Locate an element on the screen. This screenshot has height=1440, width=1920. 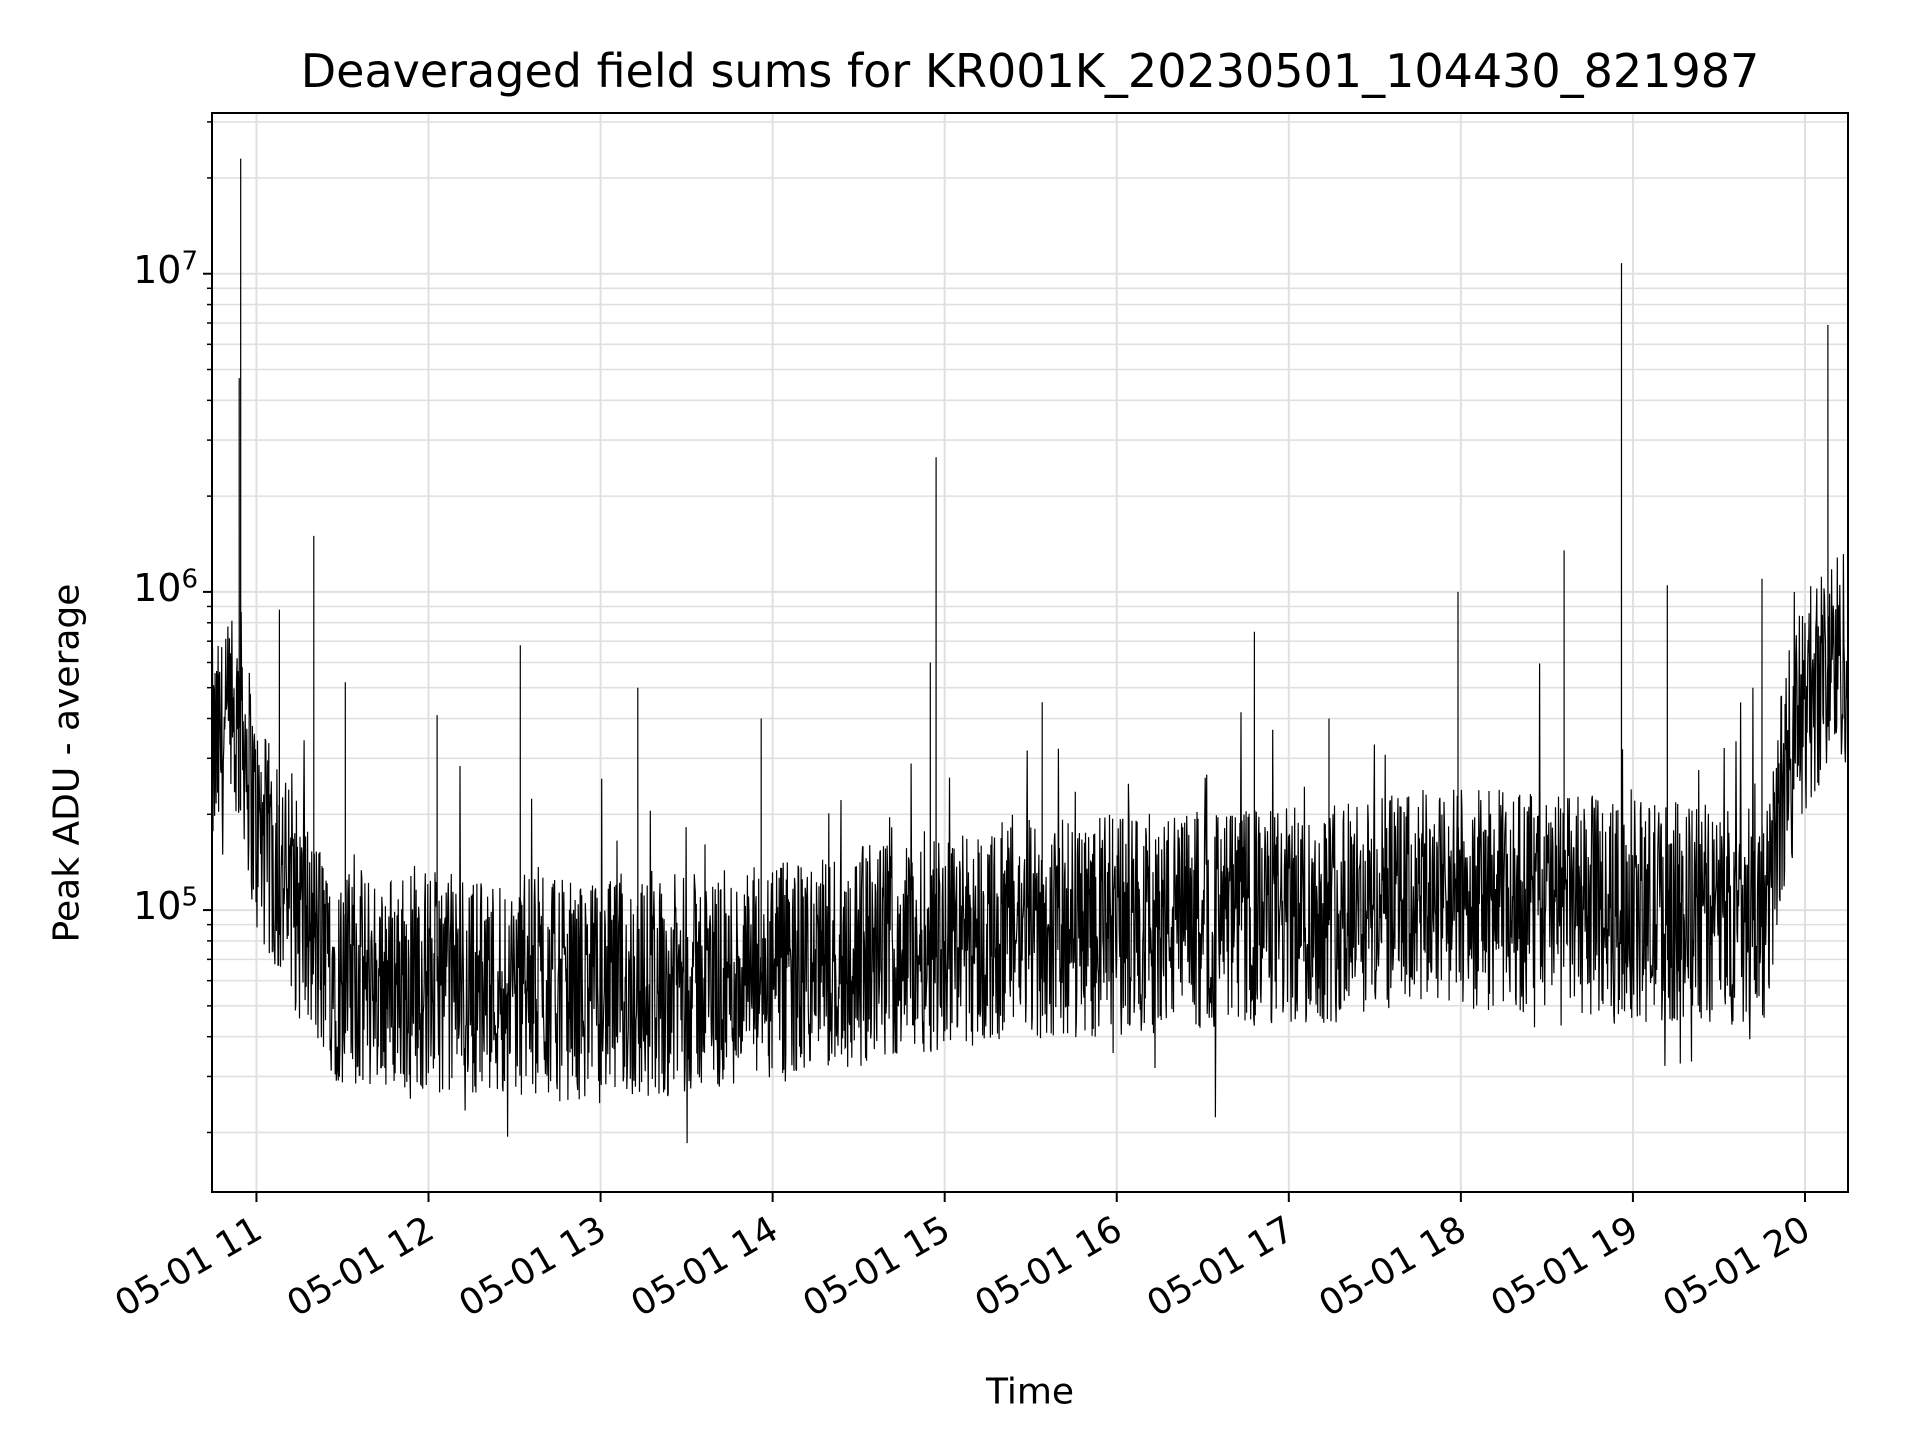
y-tick-exponent: 7 is located at coordinates (189, 261).